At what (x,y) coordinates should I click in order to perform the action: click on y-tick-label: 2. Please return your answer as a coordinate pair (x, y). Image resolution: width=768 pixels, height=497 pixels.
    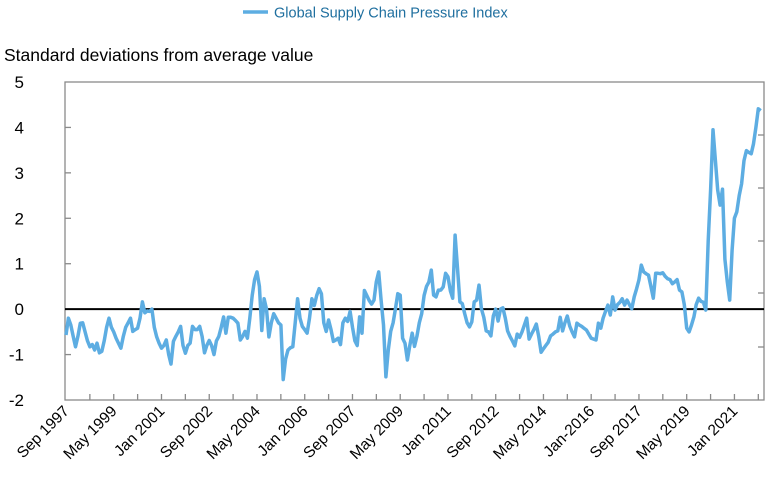
    Looking at the image, I should click on (19, 218).